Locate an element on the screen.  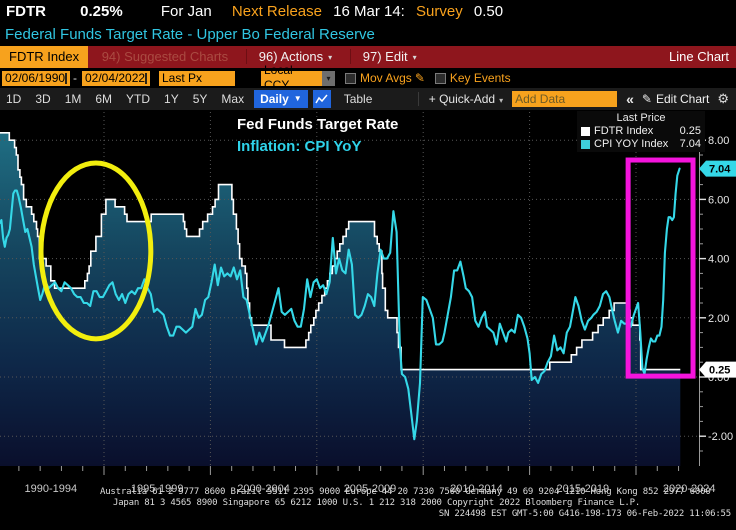
currency-dropdown-button: ▾ is located at coordinates (328, 78).